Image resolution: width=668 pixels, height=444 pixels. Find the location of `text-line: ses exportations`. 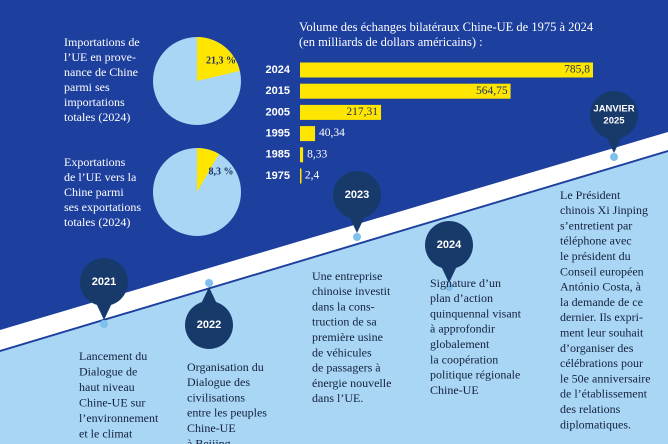

text-line: ses exportations is located at coordinates (102, 207).